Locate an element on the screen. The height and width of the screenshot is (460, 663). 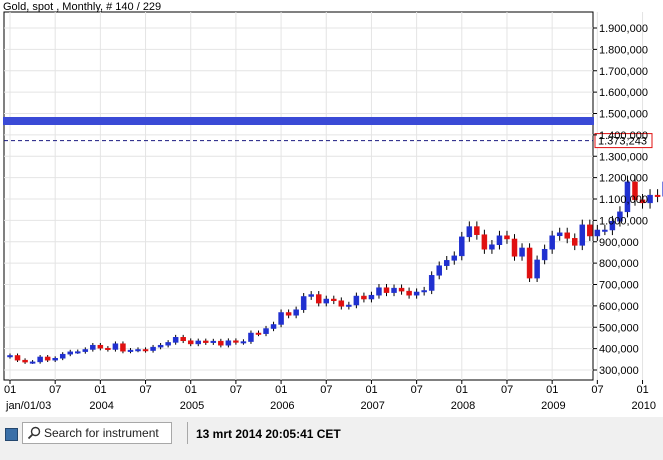
x-year-label: 2007 is located at coordinates (372, 406).